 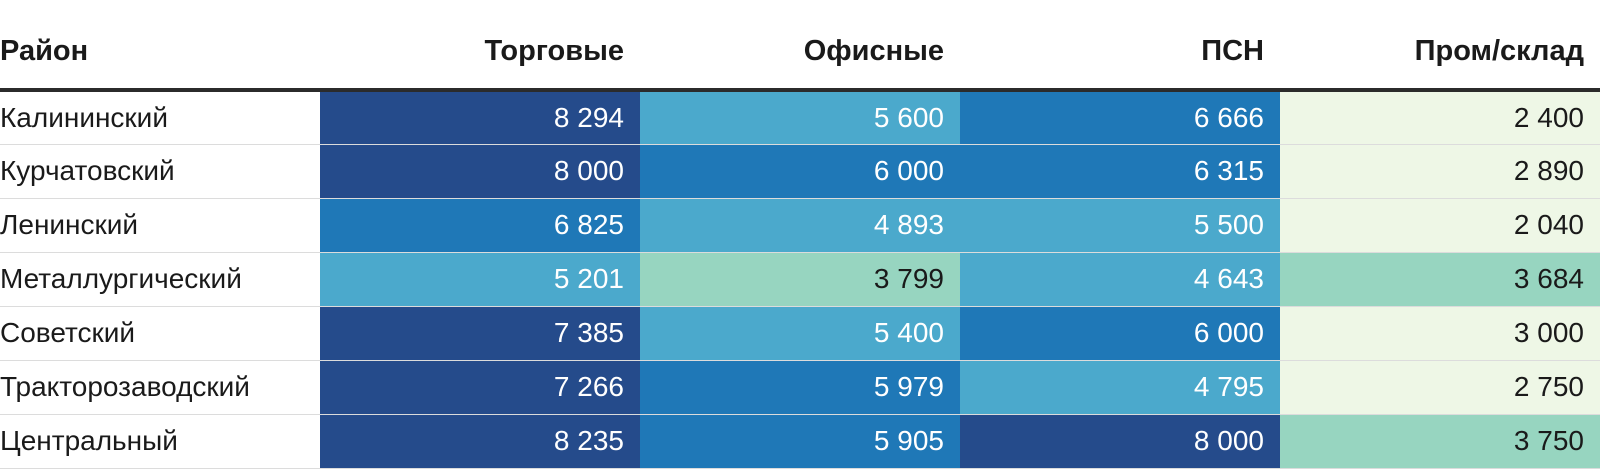 What do you see at coordinates (1120, 279) in the screenshot?
I see `value-cell: 4 643` at bounding box center [1120, 279].